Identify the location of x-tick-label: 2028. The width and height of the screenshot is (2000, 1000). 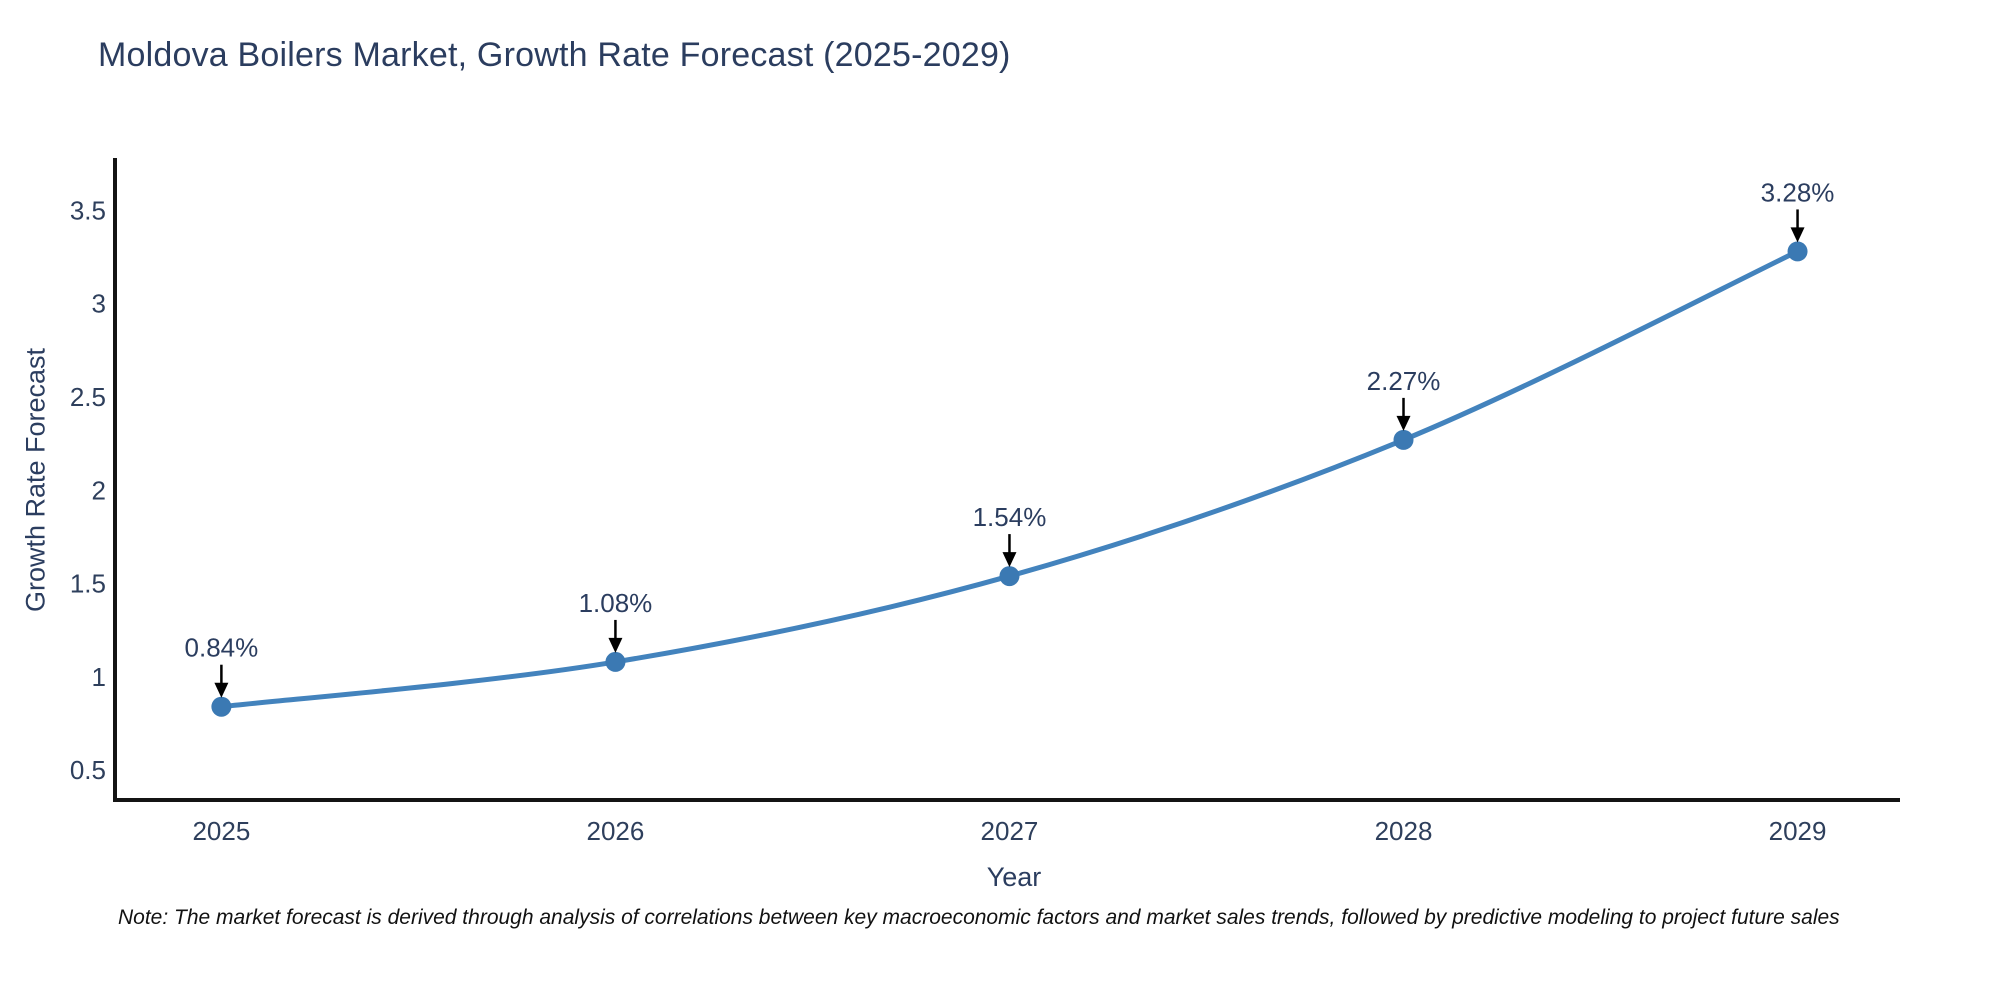
(1404, 831).